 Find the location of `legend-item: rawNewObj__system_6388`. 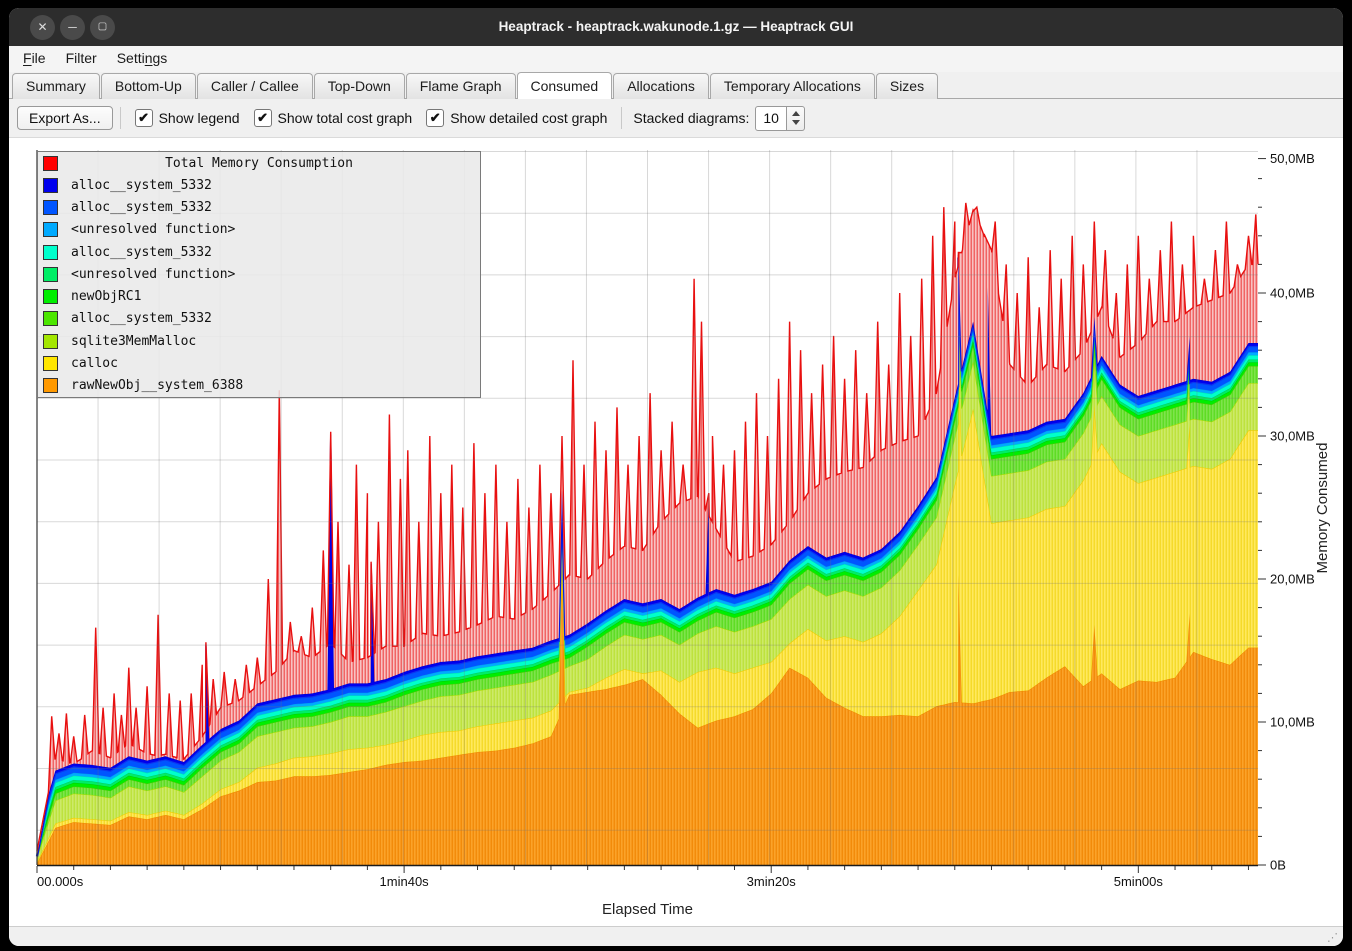

legend-item: rawNewObj__system_6388 is located at coordinates (259, 386).